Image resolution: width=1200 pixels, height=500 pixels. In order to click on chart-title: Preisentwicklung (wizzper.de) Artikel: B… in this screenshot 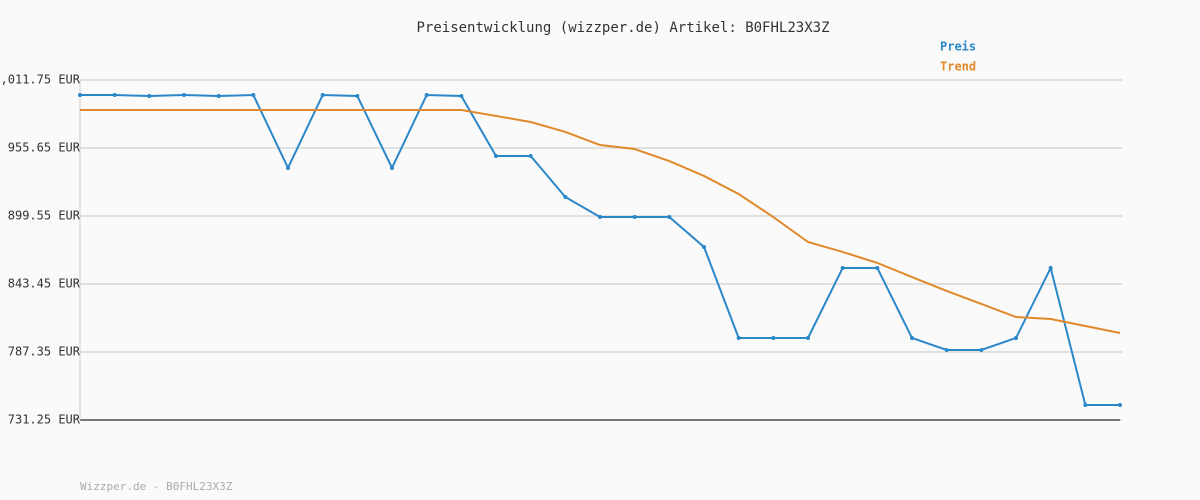, I will do `click(622, 28)`.